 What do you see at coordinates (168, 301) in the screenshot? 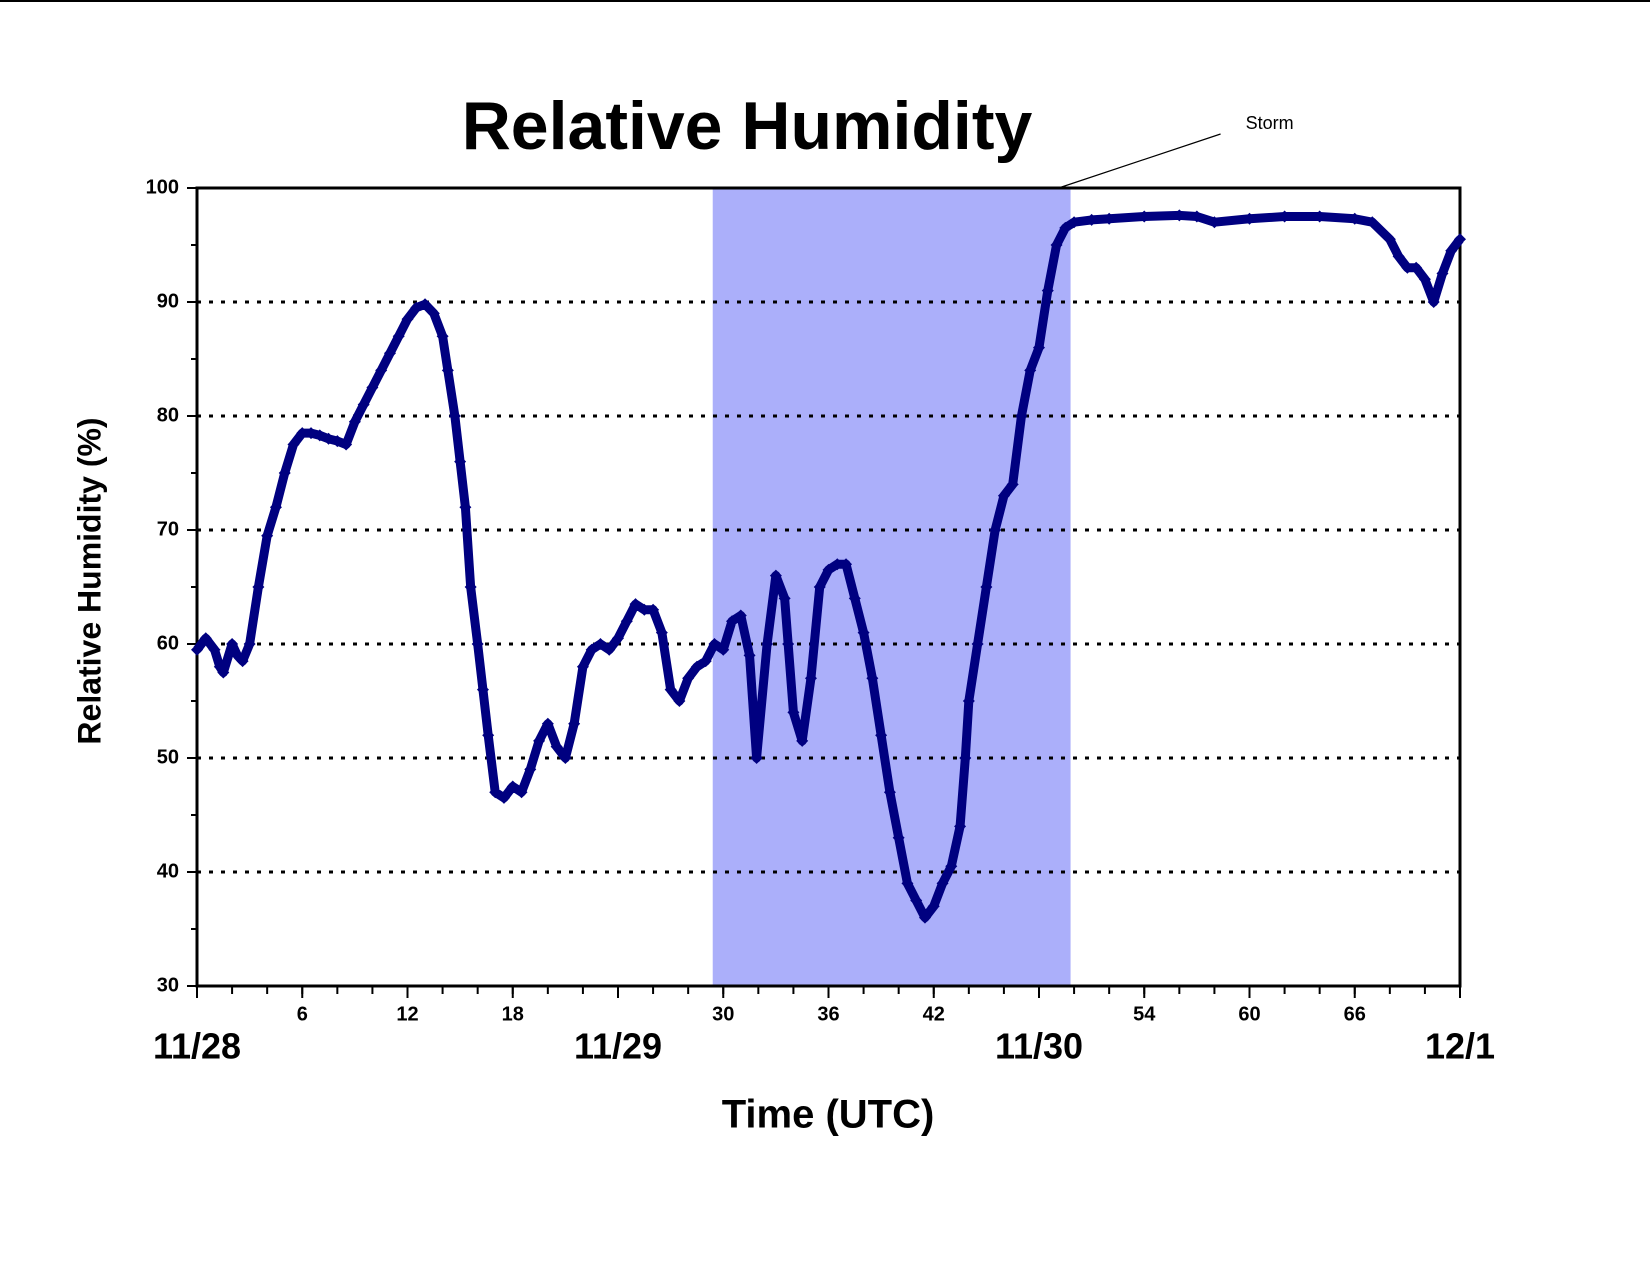
I see `y-tick-label: 90` at bounding box center [168, 301].